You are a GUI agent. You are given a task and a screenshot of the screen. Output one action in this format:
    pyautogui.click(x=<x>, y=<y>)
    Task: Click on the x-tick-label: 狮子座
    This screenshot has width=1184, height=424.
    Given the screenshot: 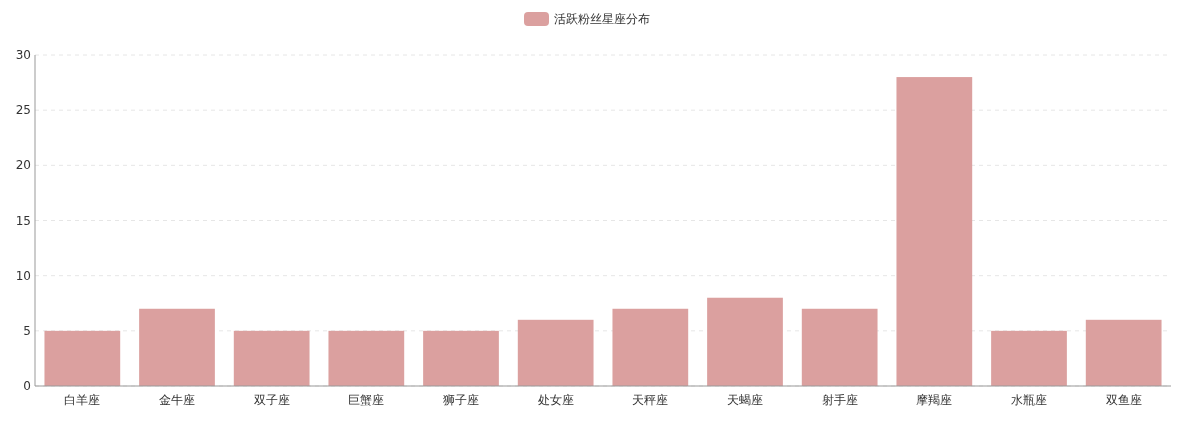 What is the action you would take?
    pyautogui.click(x=461, y=400)
    